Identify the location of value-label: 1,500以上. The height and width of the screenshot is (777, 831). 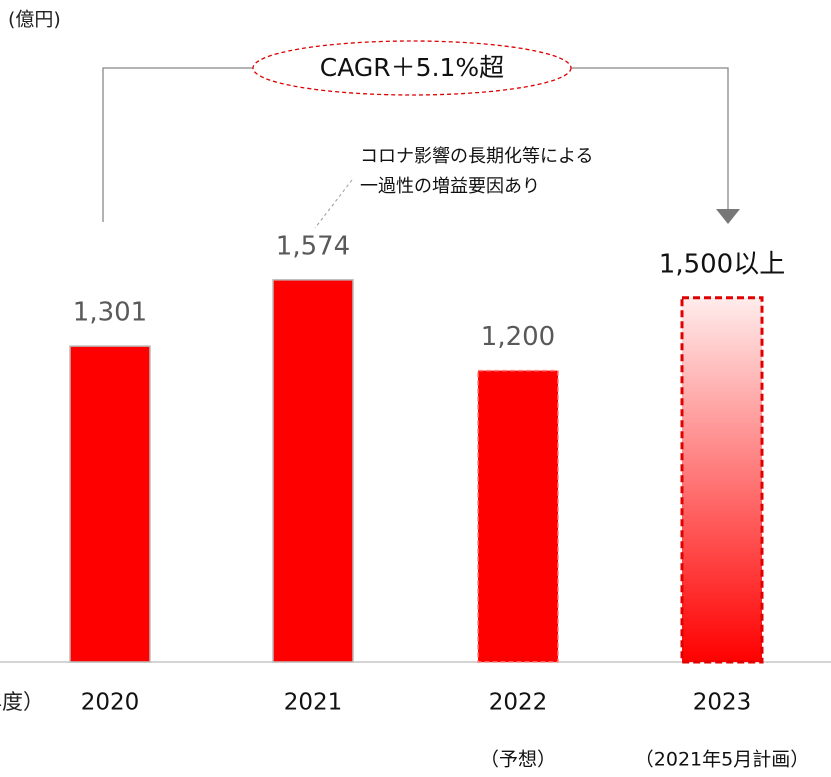
(722, 264).